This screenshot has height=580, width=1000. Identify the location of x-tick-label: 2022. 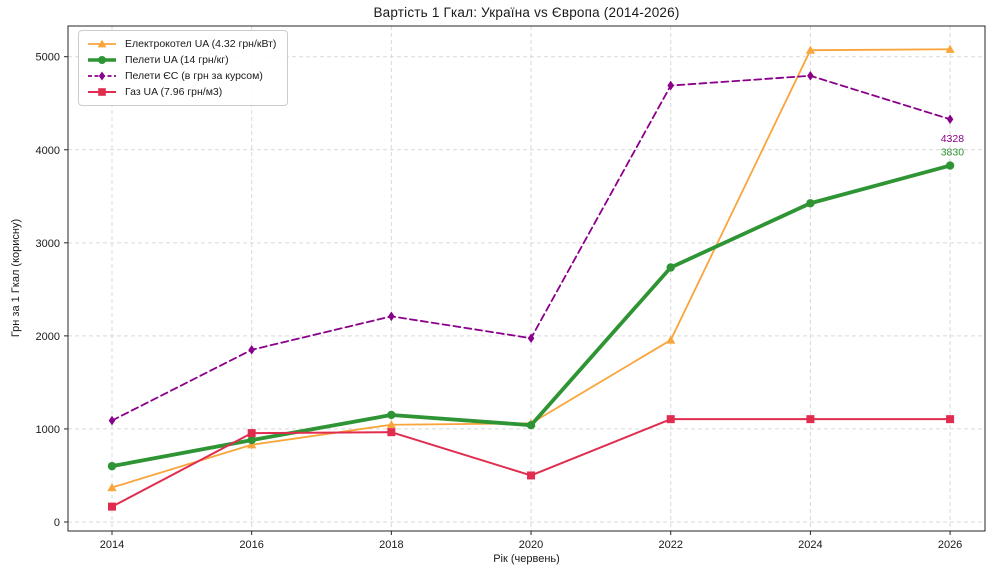
(670, 545).